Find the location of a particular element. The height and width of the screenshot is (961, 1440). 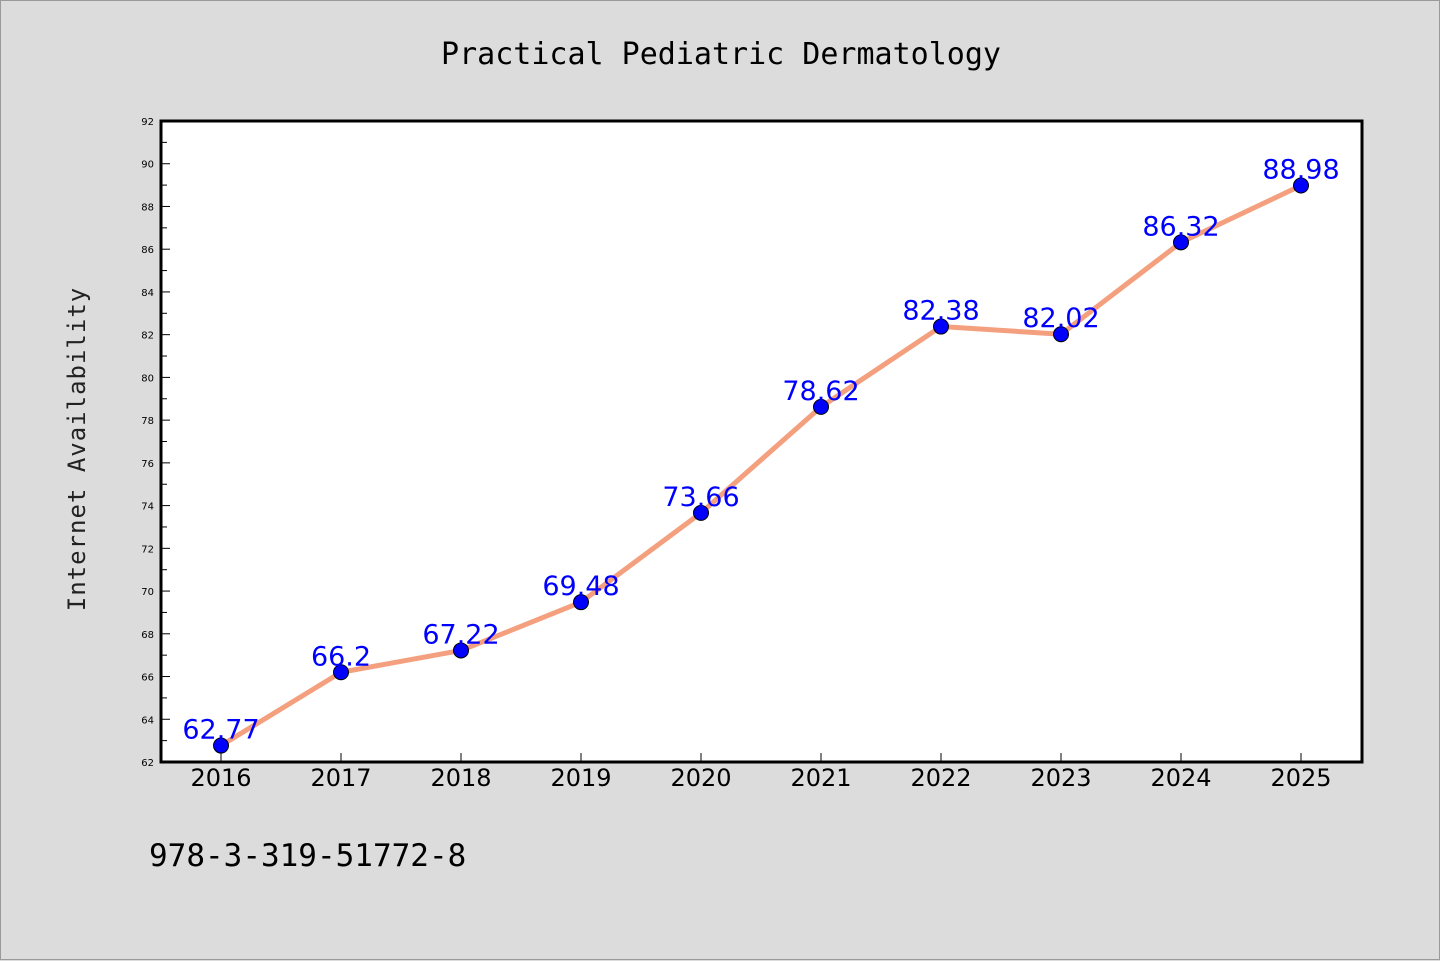

y-axis-label: Internet Availability is located at coordinates (77, 449).